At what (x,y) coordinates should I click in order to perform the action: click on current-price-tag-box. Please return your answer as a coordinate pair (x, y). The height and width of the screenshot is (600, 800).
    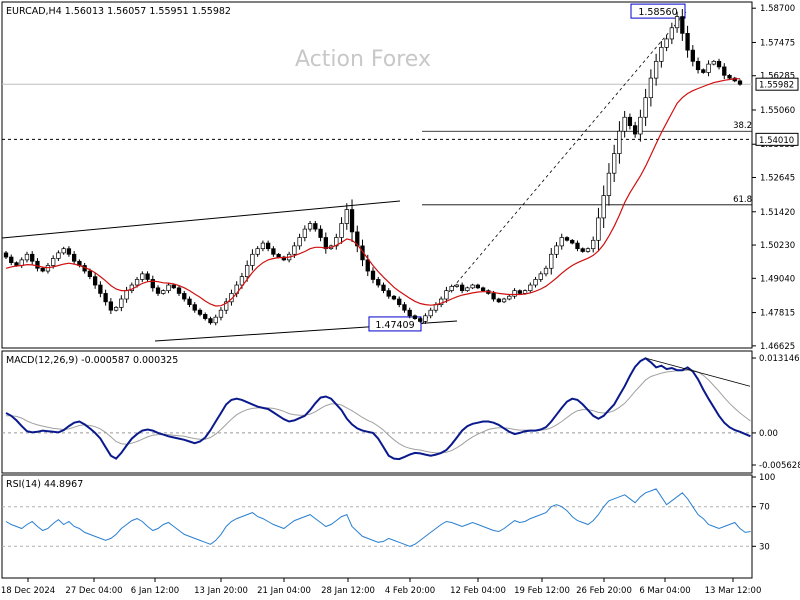
    Looking at the image, I should click on (777, 84).